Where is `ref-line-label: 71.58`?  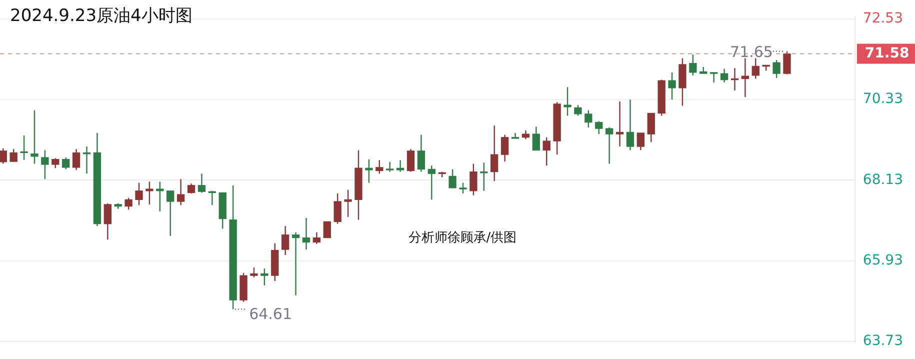
ref-line-label: 71.58 is located at coordinates (887, 53).